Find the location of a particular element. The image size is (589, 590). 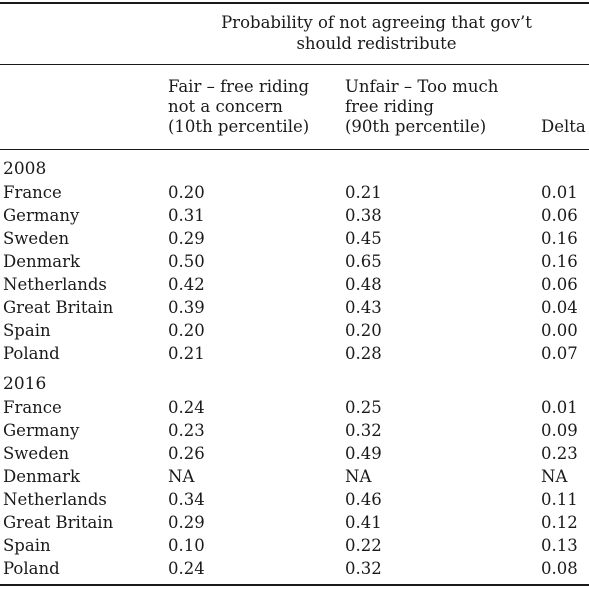

delta-value-cell: 0.09 is located at coordinates (559, 430).